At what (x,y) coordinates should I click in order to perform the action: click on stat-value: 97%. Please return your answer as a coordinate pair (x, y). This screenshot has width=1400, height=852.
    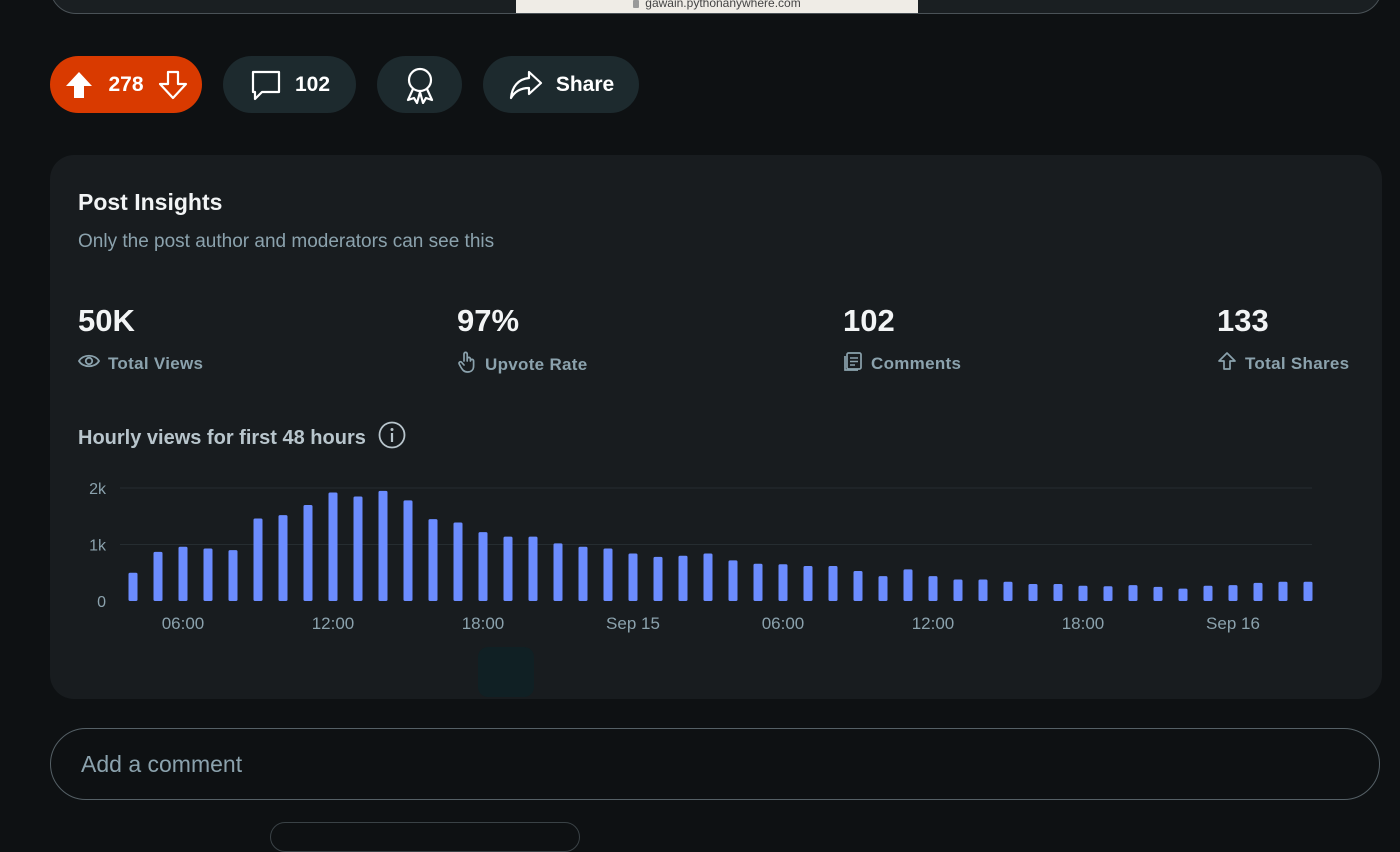
    Looking at the image, I should click on (488, 320).